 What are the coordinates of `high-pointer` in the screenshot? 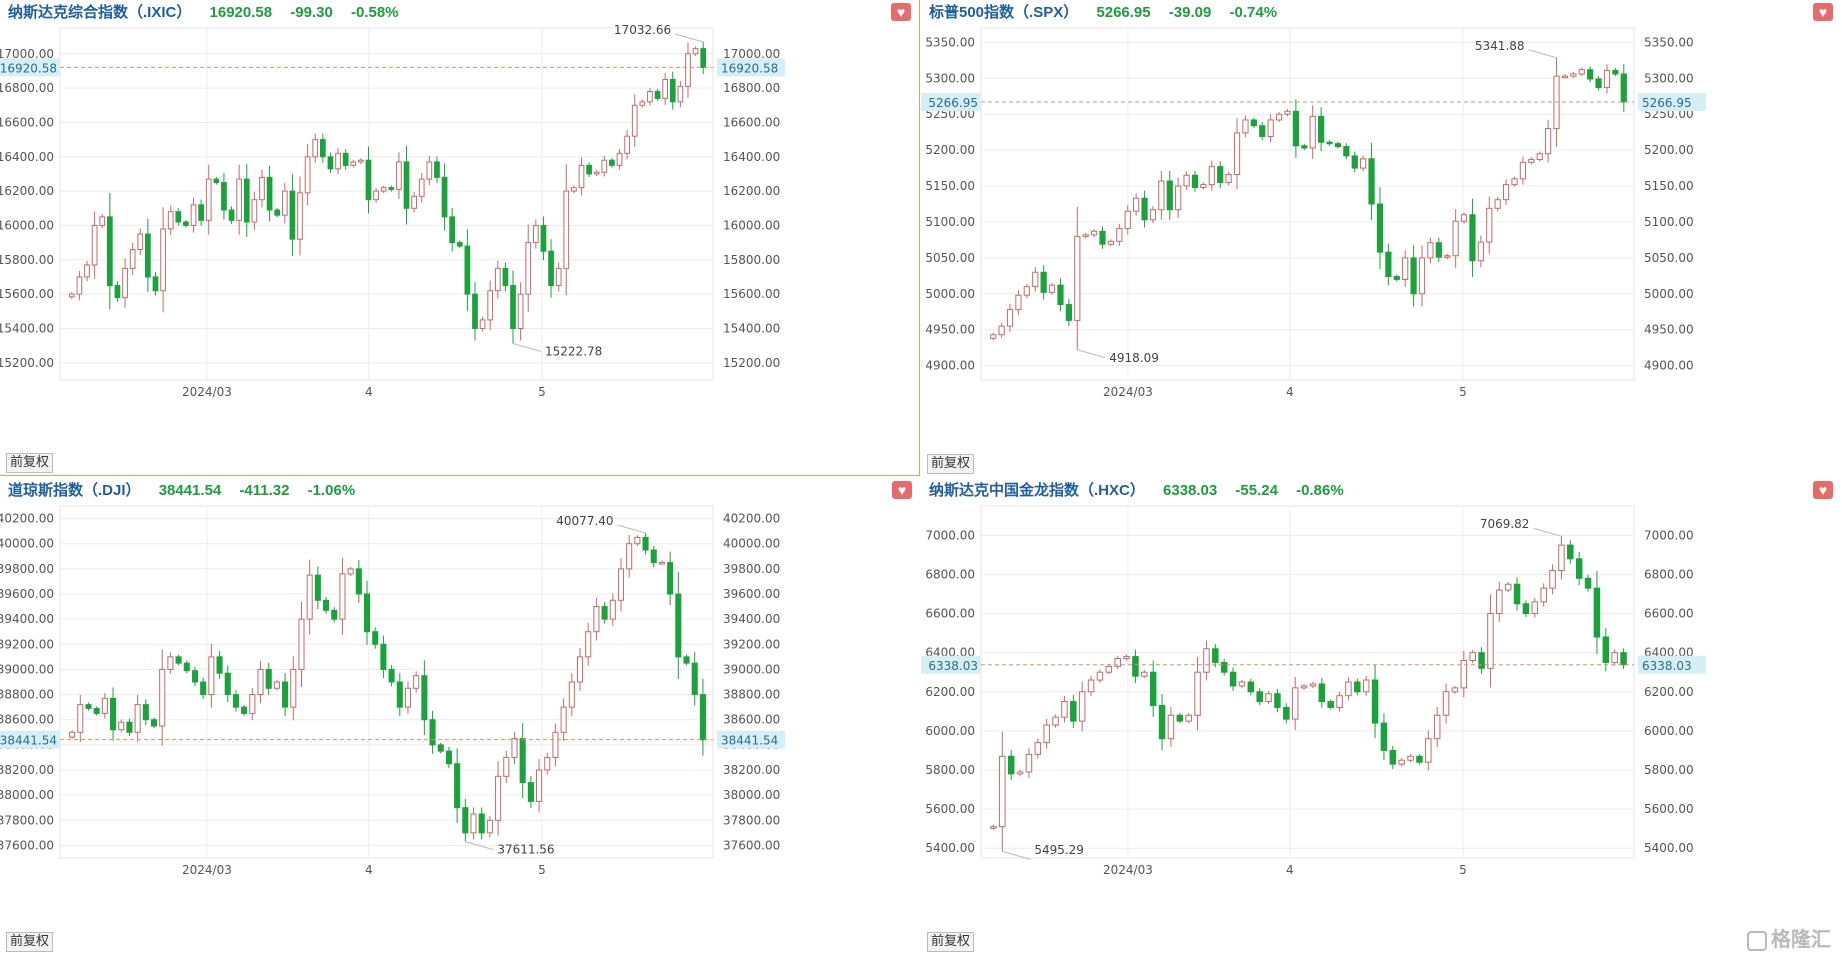 It's located at (1547, 532).